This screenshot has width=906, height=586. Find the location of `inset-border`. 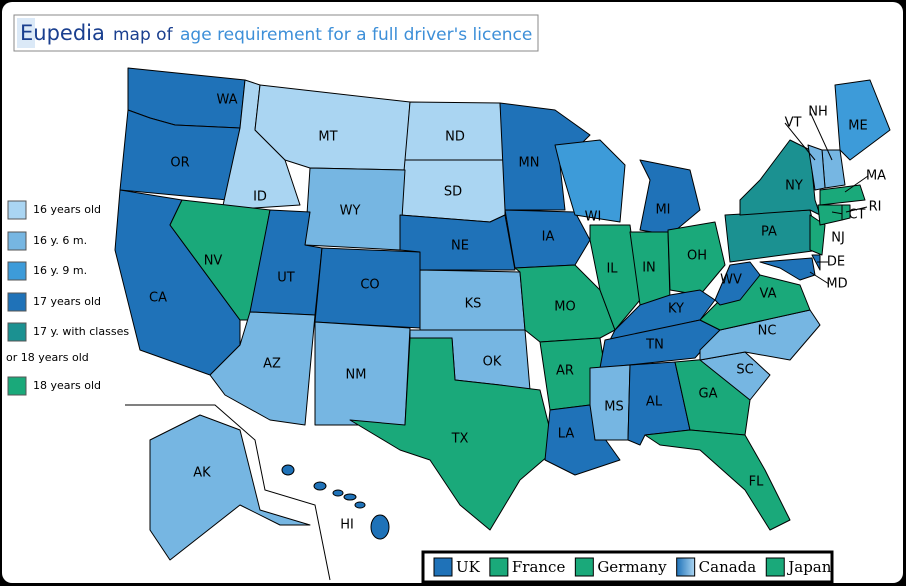

inset-border is located at coordinates (228, 492).